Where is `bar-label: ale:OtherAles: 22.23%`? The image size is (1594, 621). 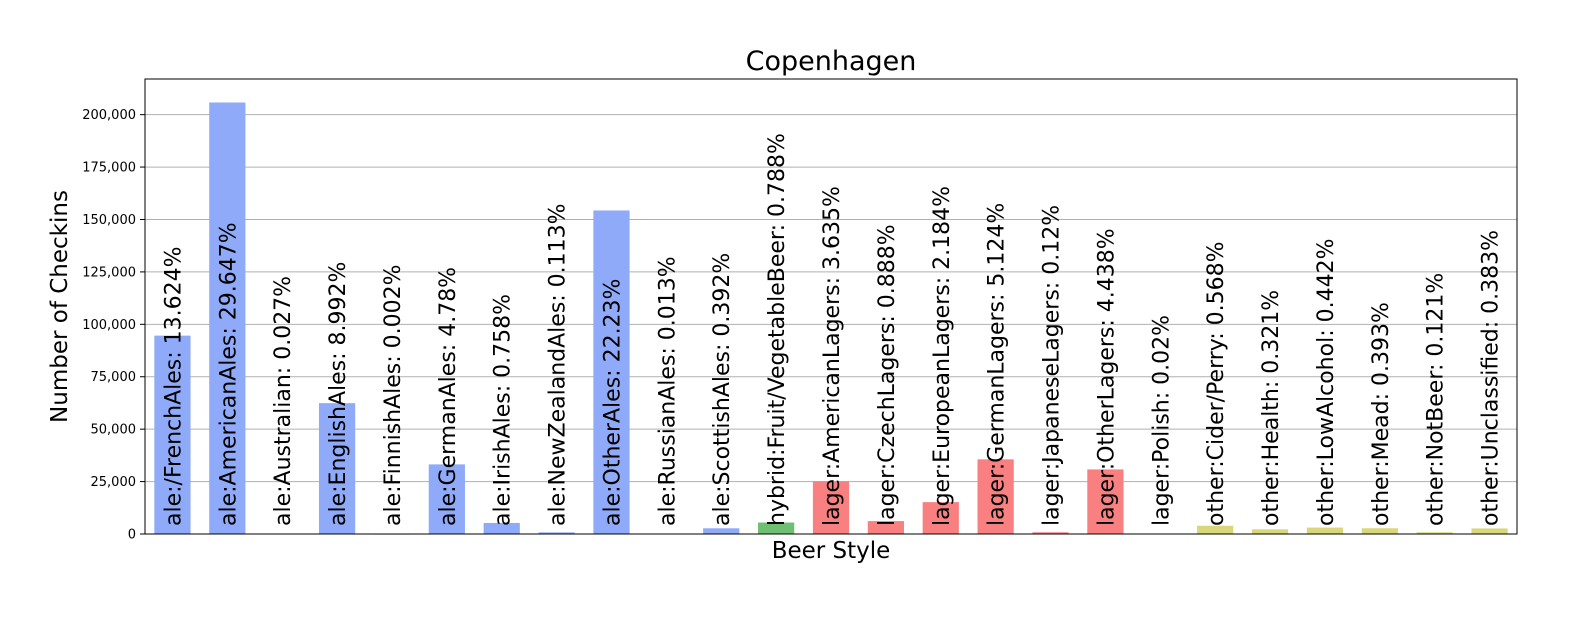 bar-label: ale:OtherAles: 22.23% is located at coordinates (612, 402).